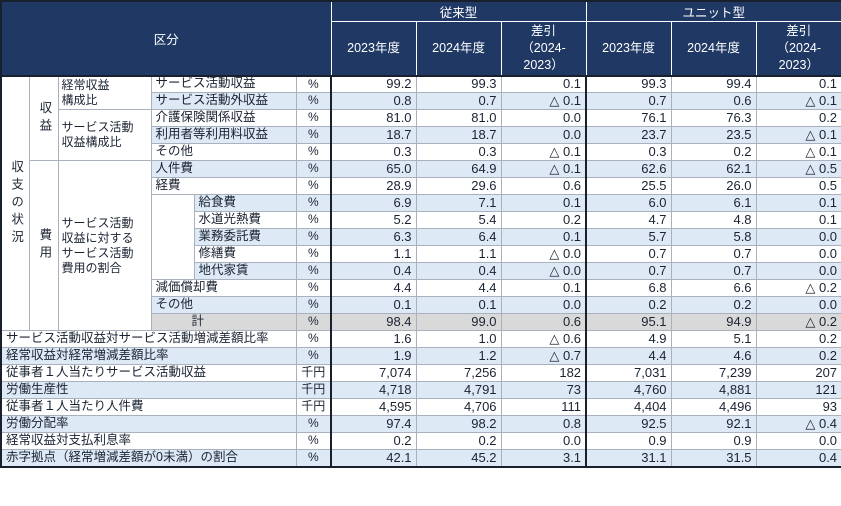 This screenshot has height=506, width=841. I want to click on value-cell: 98.2, so click(458, 424).